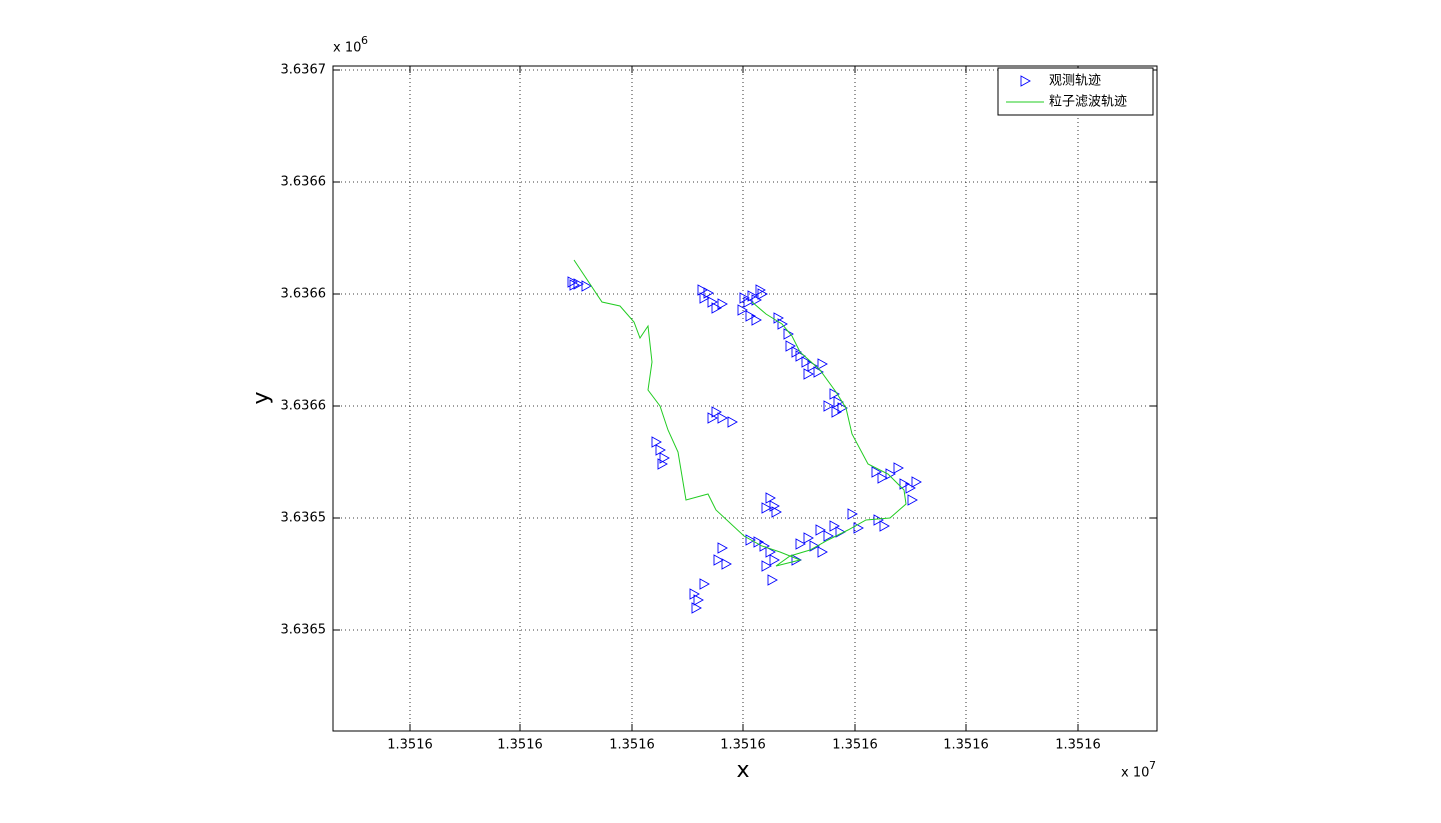 Image resolution: width=1441 pixels, height=823 pixels. I want to click on legend-label: 观测轨迹, so click(1075, 81).